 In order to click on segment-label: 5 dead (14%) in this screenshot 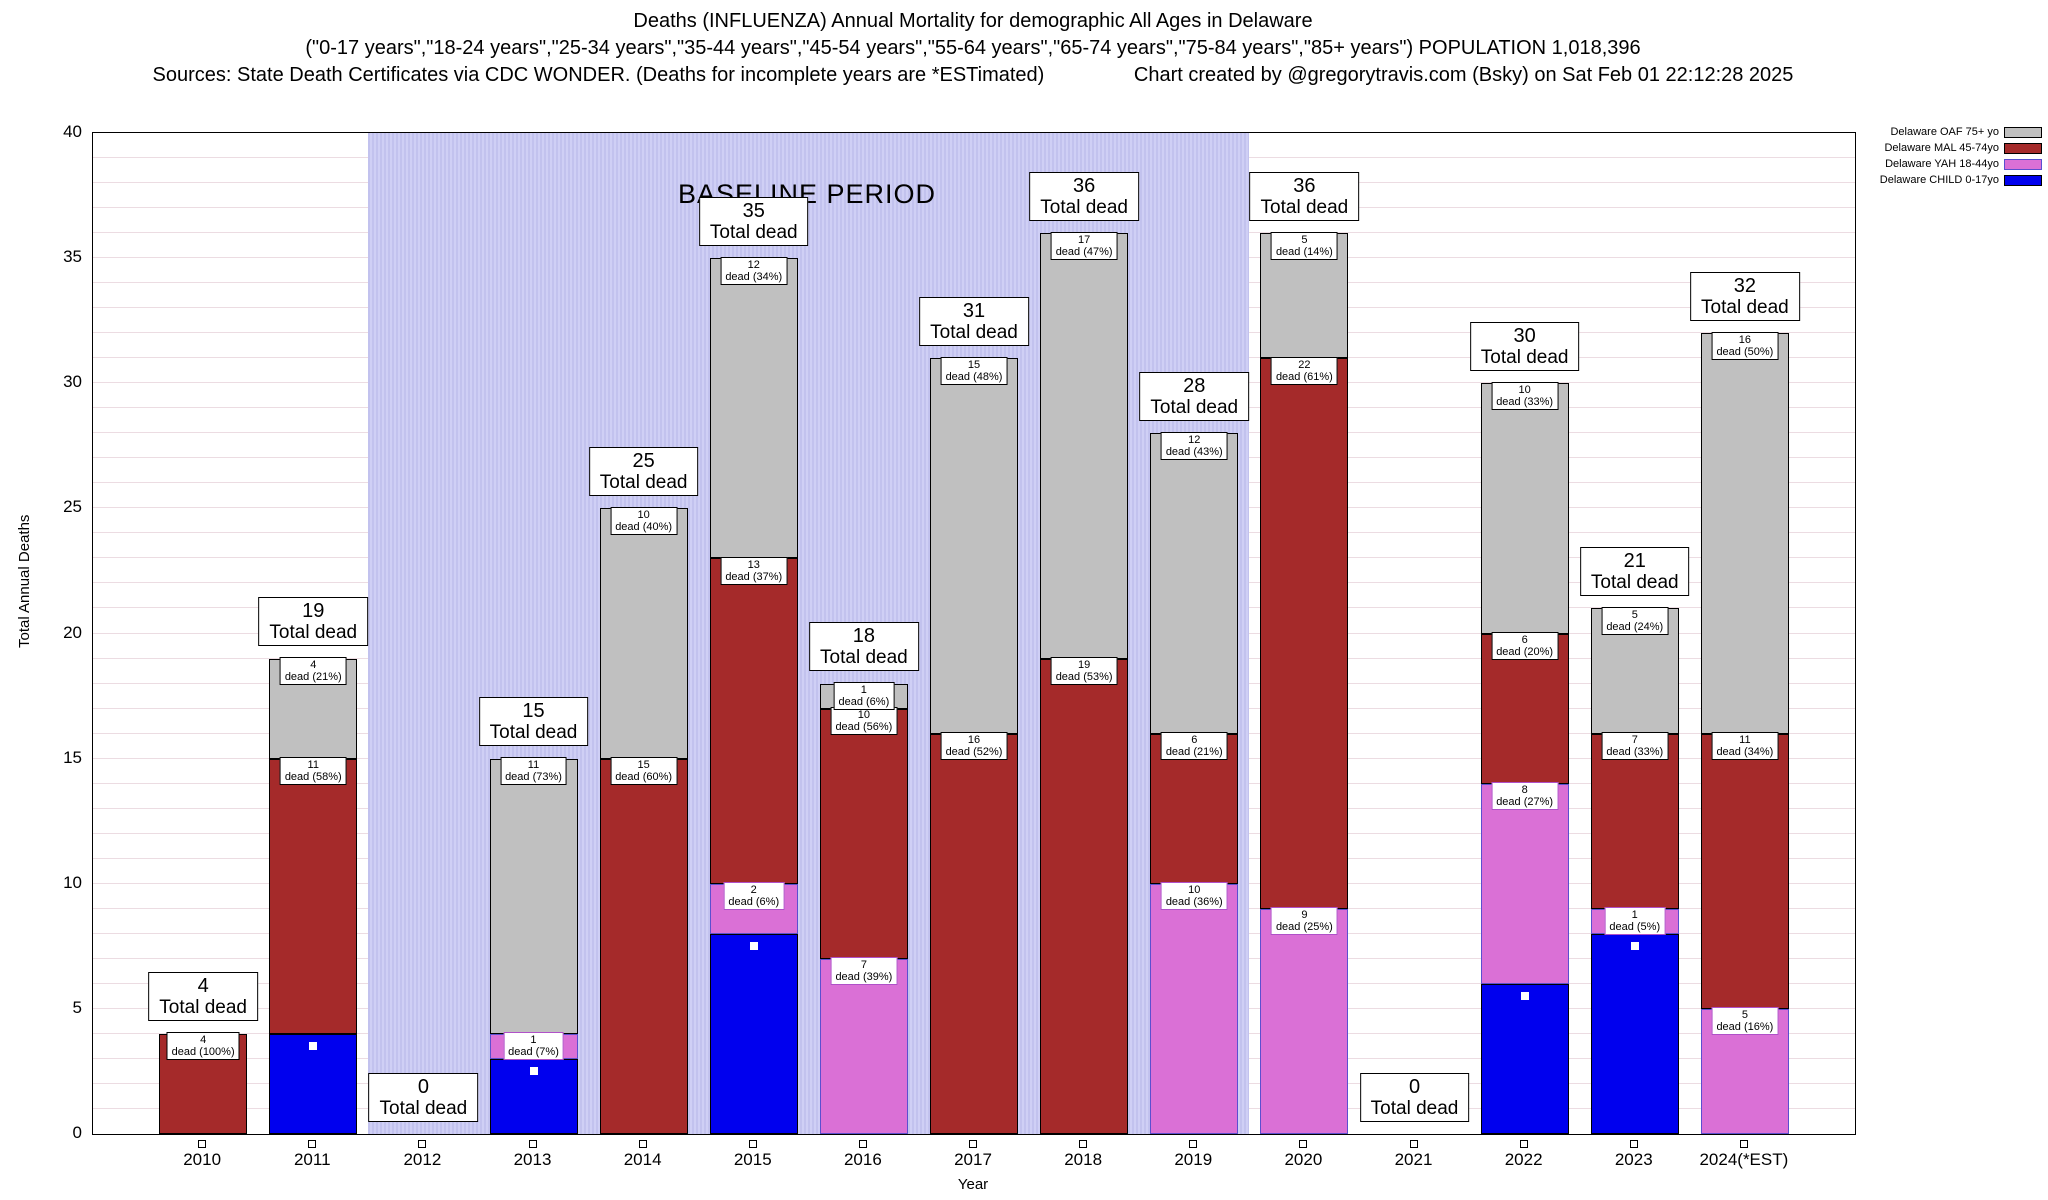, I will do `click(1304, 245)`.